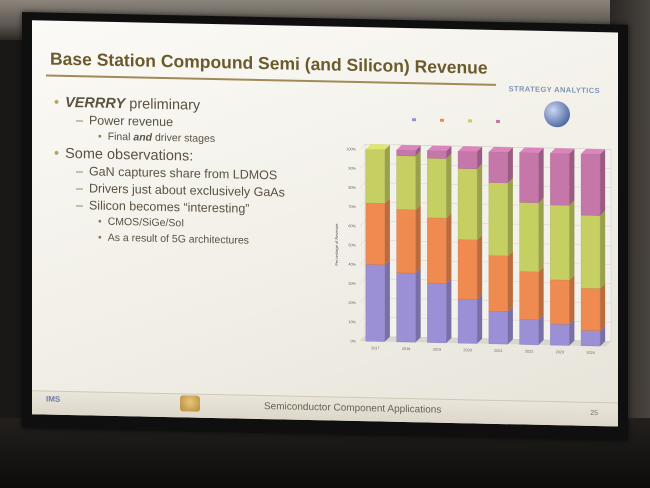 Image resolution: width=650 pixels, height=488 pixels. Describe the element at coordinates (590, 353) in the screenshot. I see `x-tick-label: 2024` at that location.